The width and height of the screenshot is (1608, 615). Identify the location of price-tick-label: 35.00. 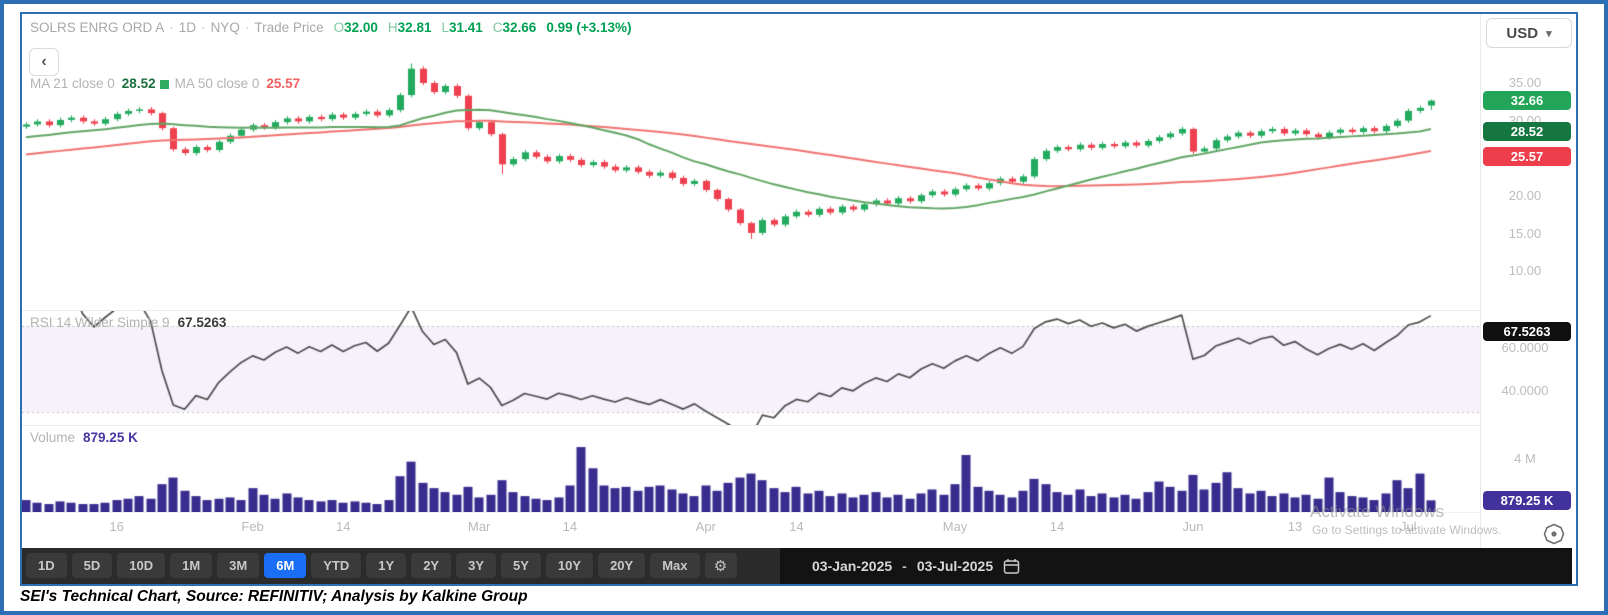
(1525, 82).